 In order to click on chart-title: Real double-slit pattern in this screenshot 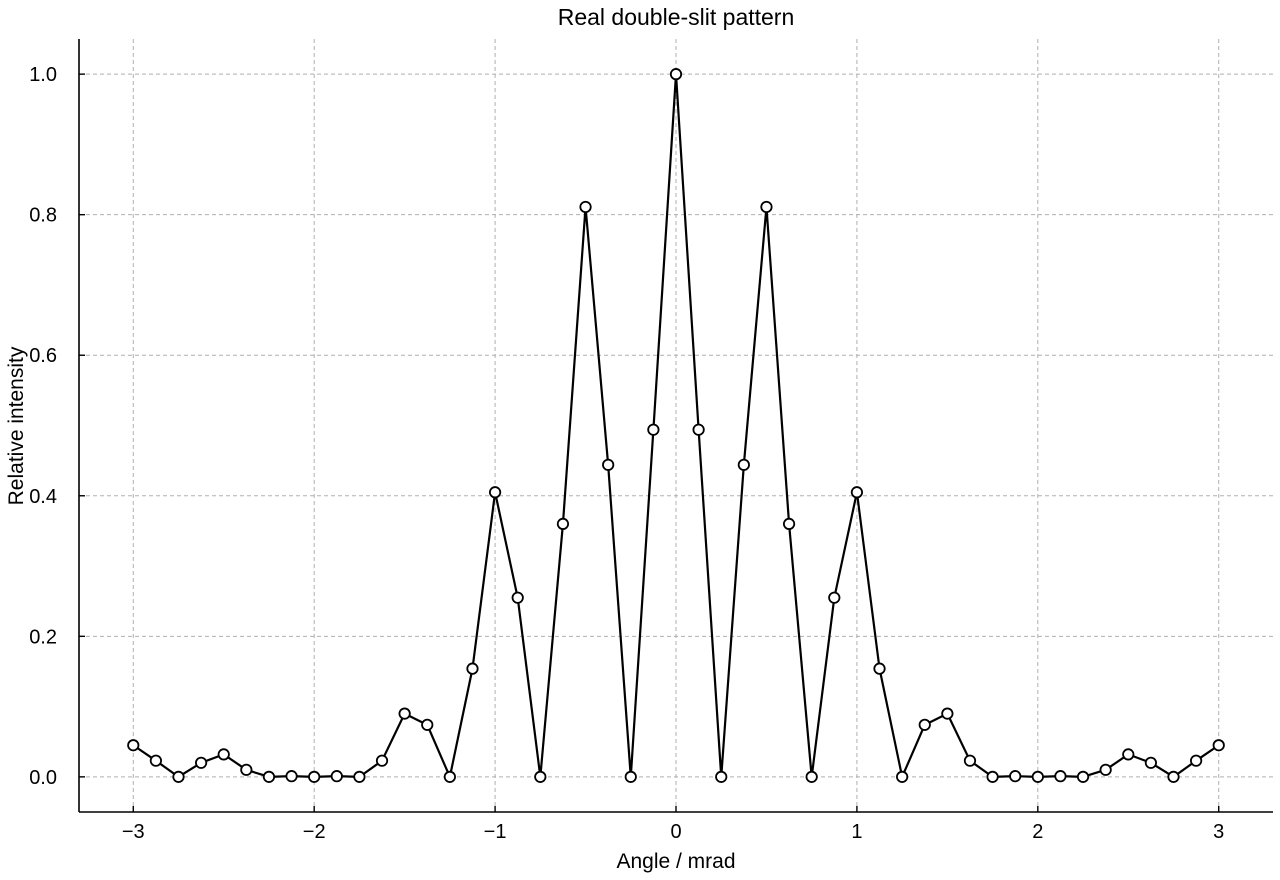, I will do `click(676, 17)`.